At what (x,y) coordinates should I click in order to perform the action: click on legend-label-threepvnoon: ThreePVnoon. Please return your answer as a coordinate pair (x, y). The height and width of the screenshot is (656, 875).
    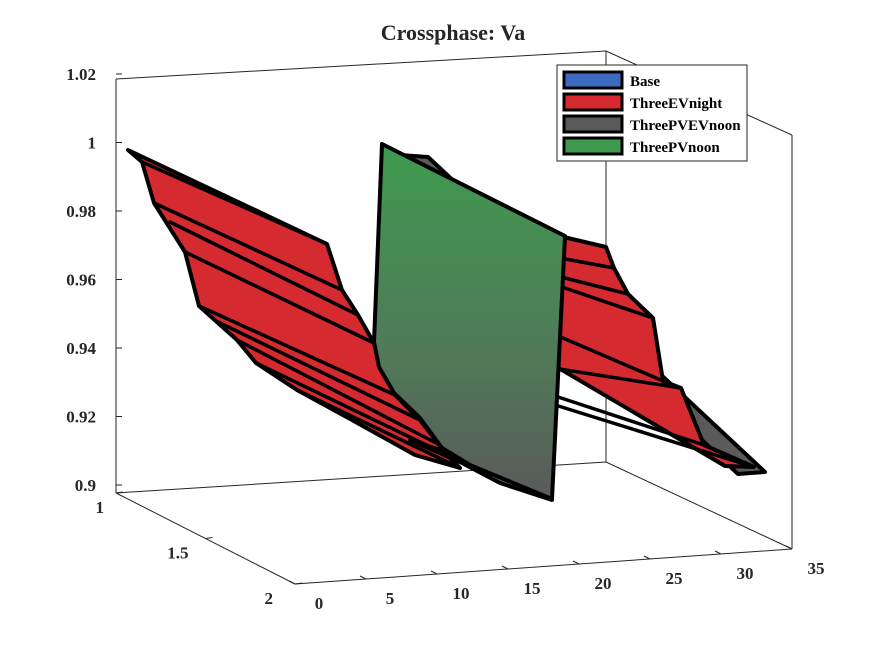
    Looking at the image, I should click on (675, 148).